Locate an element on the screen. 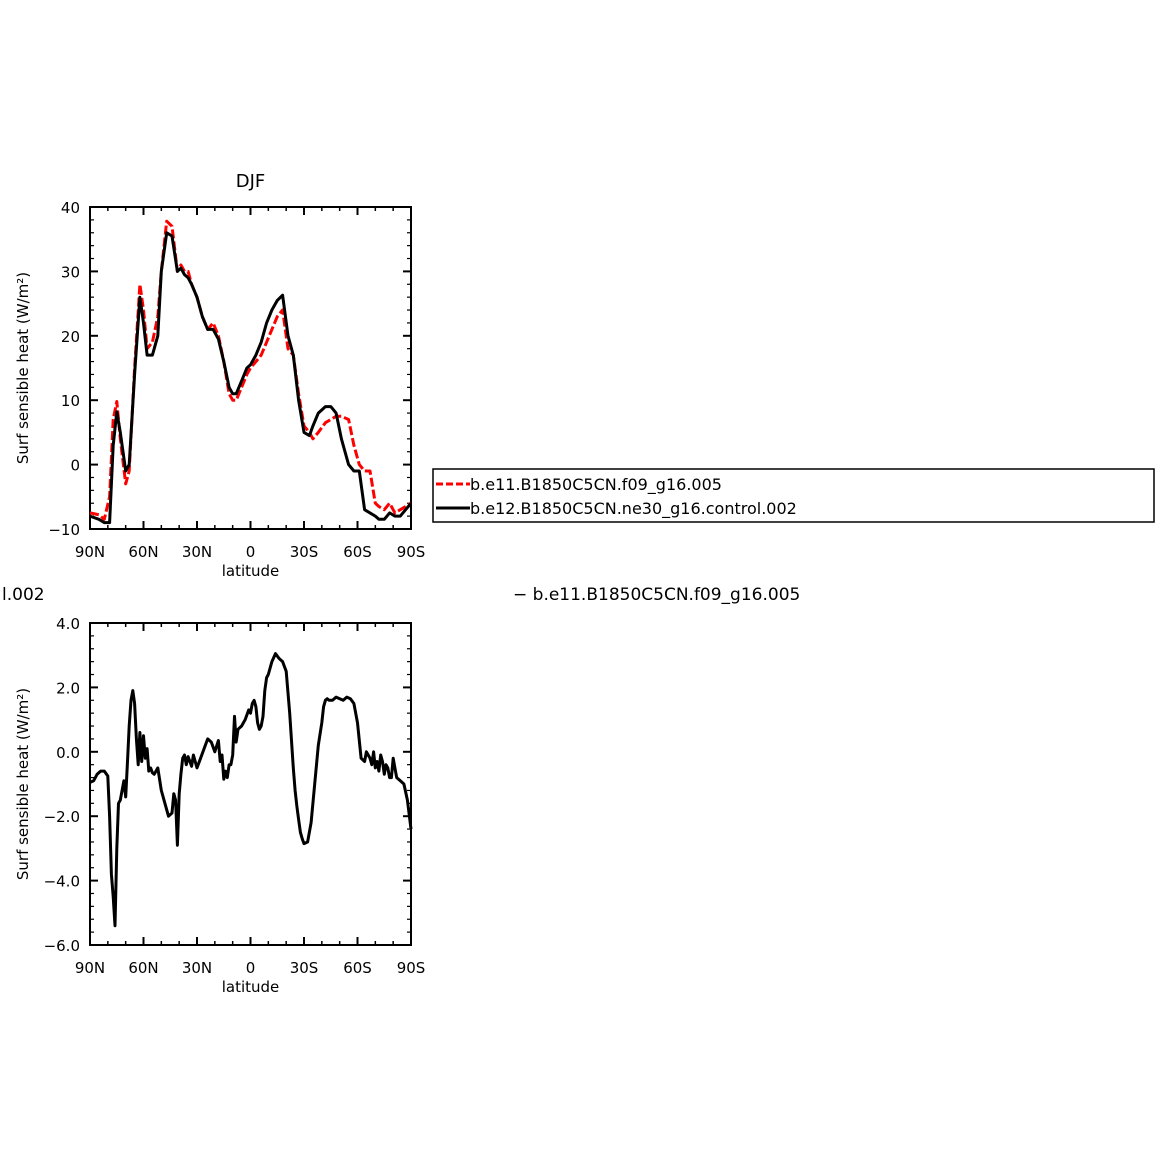  y-tick-label: 0 is located at coordinates (75, 466).